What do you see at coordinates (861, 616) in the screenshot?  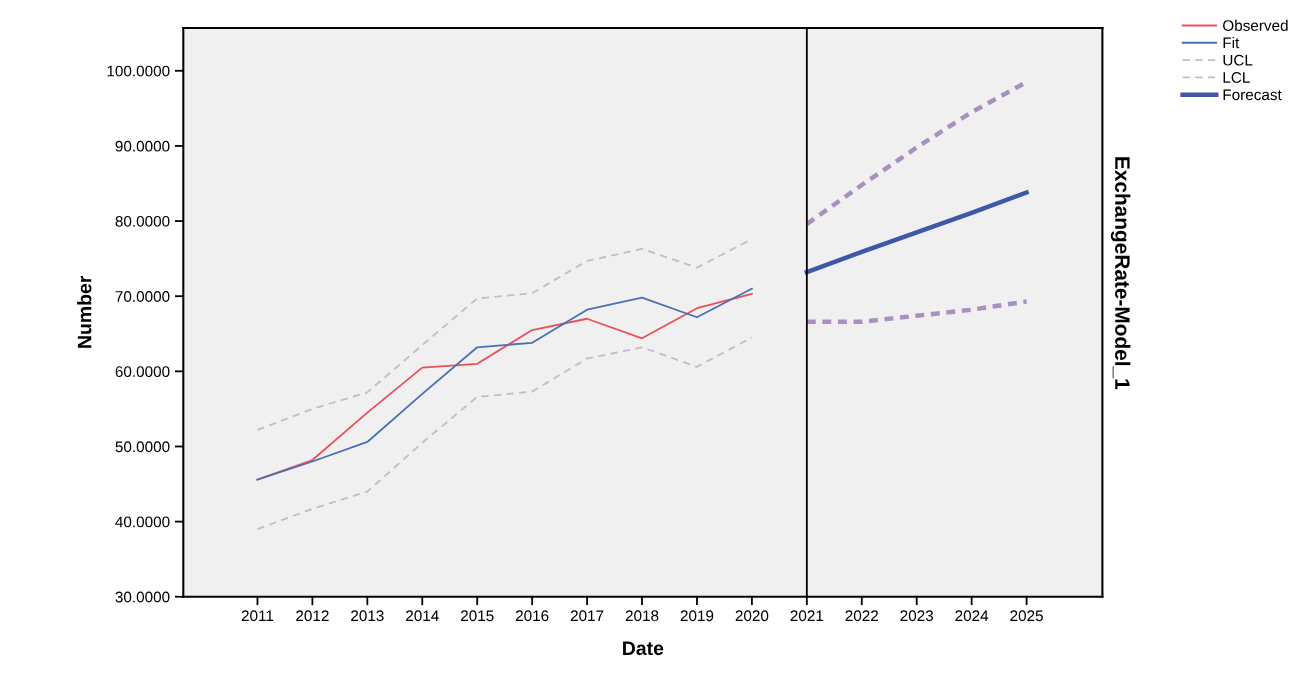 I see `x-tick-label: 2022` at bounding box center [861, 616].